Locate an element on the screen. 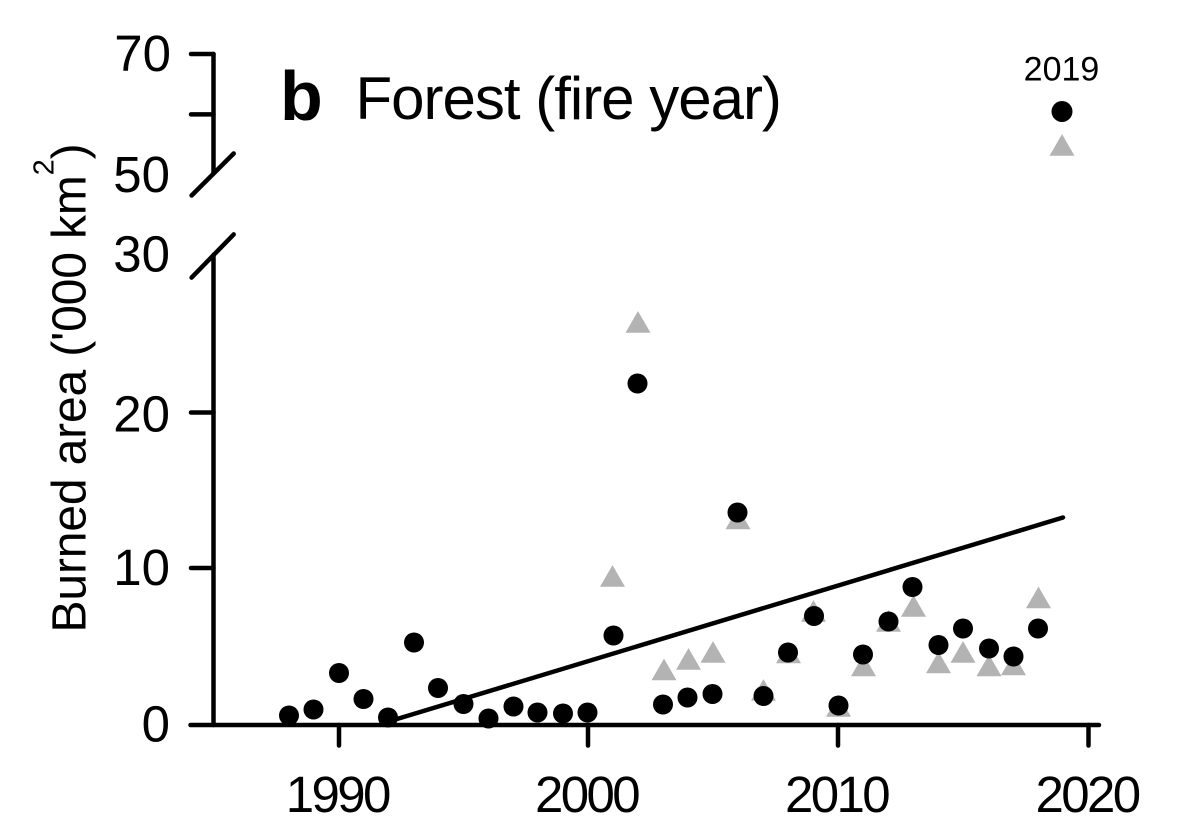 The height and width of the screenshot is (834, 1200). svg-text: 10 is located at coordinates (141, 567).